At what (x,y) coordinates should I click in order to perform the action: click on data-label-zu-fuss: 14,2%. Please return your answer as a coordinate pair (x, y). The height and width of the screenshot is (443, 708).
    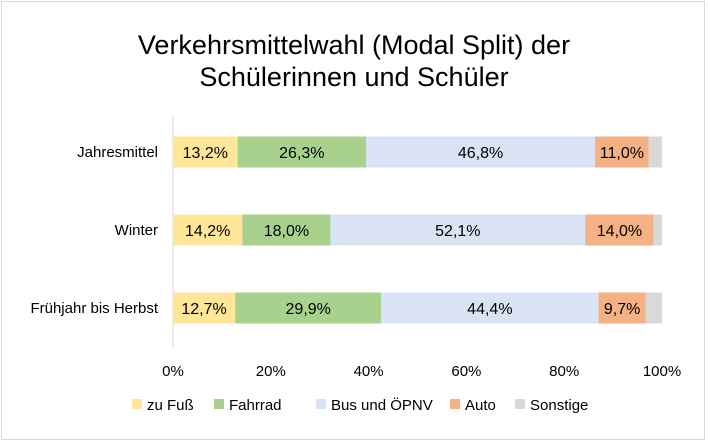
    Looking at the image, I should click on (207, 231).